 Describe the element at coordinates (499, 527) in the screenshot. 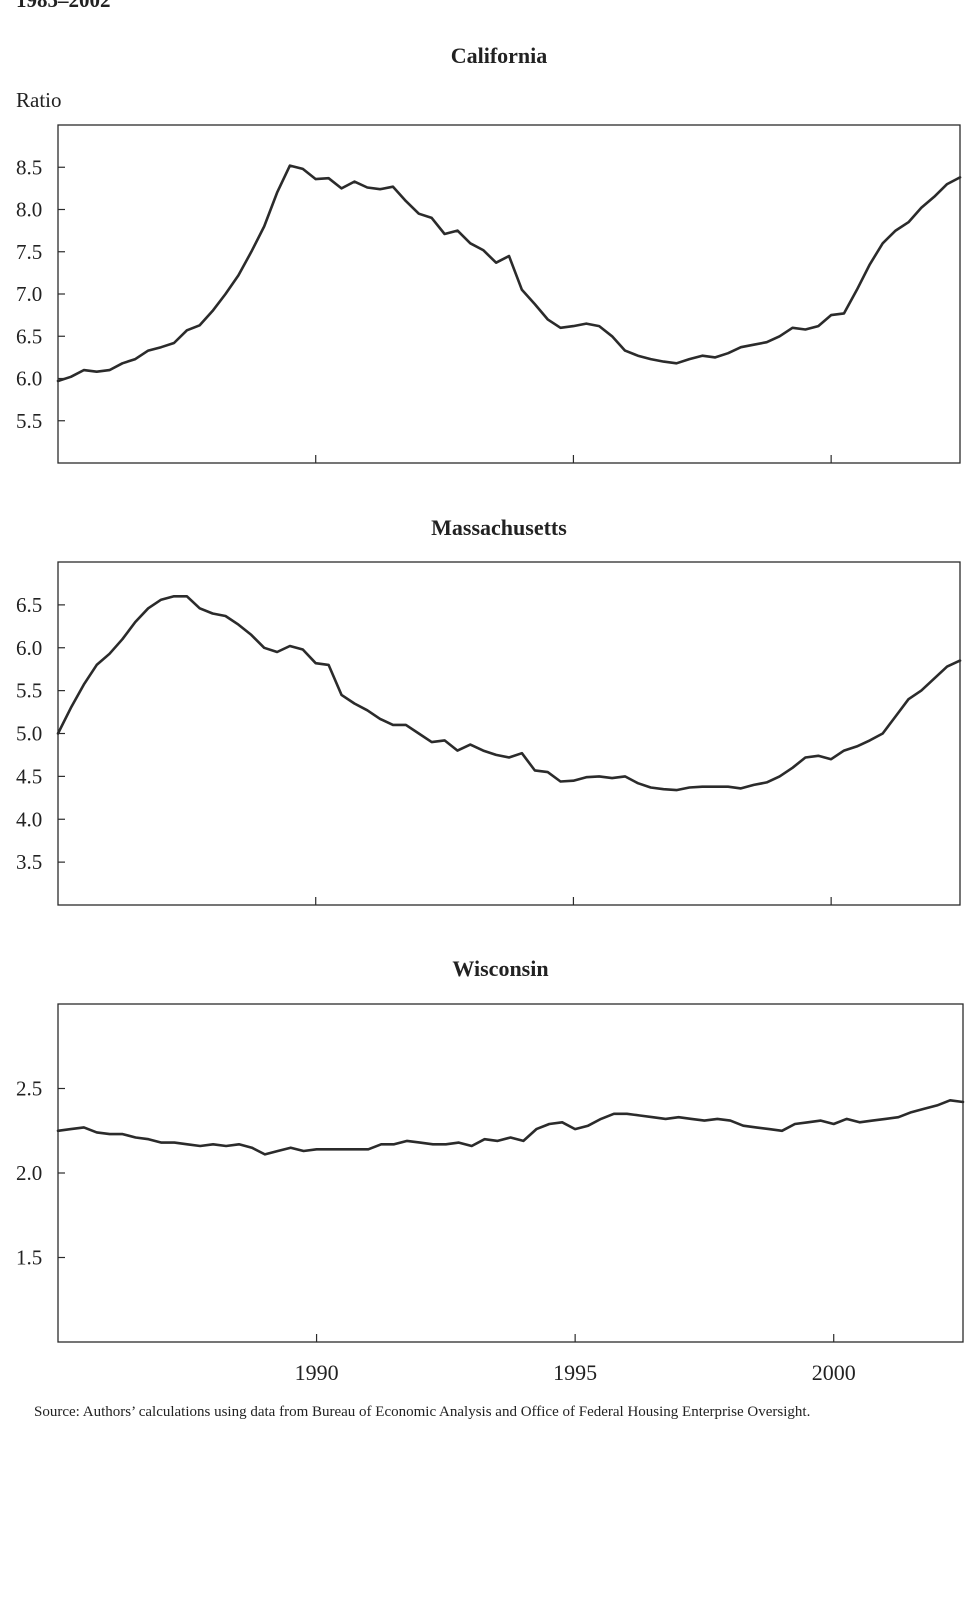

I see `panel-title: Massachusetts` at that location.